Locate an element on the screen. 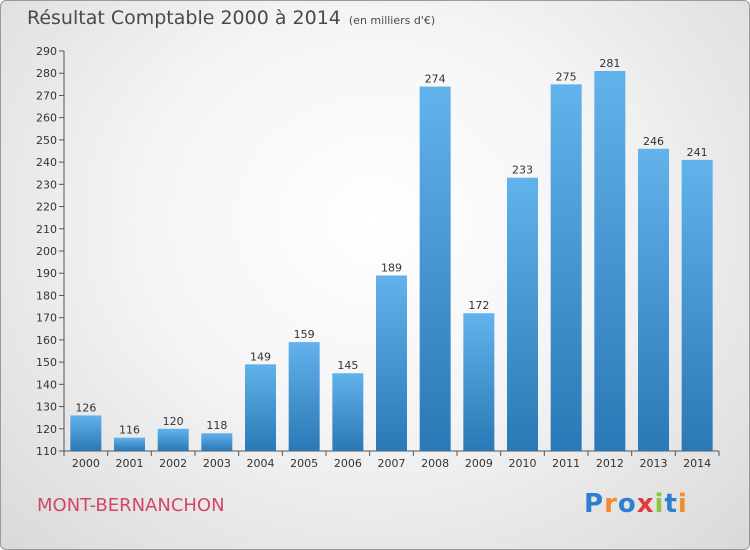 The width and height of the screenshot is (750, 550). bar-value-label: 120 is located at coordinates (173, 421).